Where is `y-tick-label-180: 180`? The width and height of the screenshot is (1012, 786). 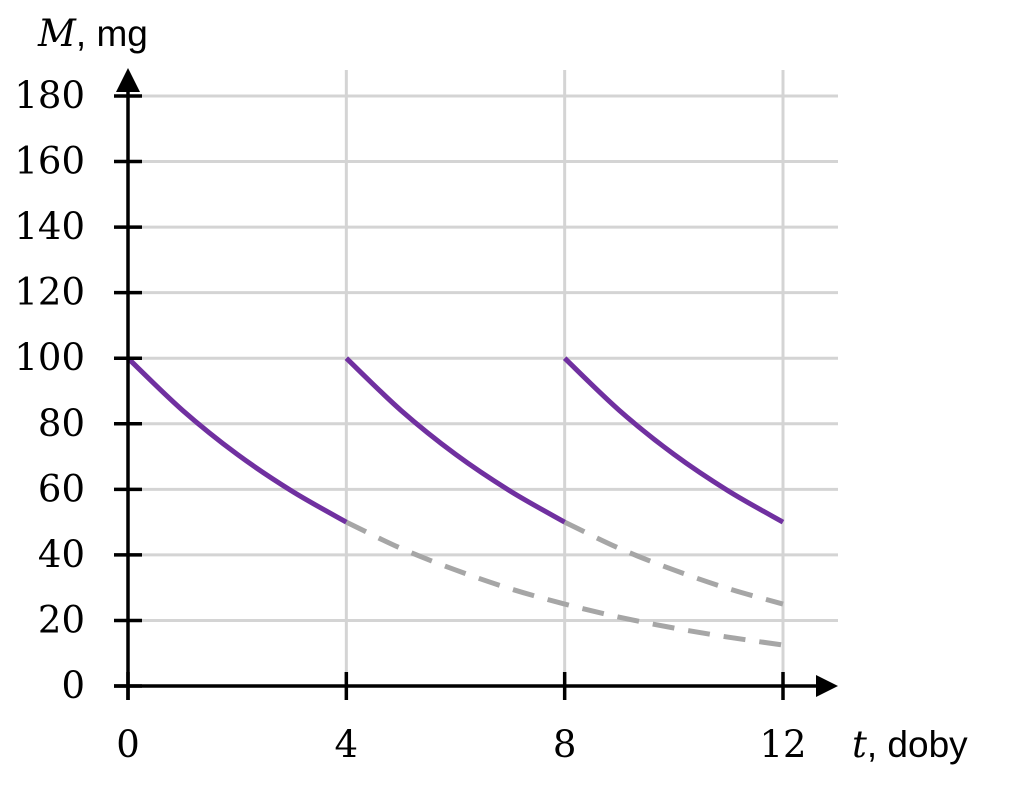 y-tick-label-180: 180 is located at coordinates (49, 95).